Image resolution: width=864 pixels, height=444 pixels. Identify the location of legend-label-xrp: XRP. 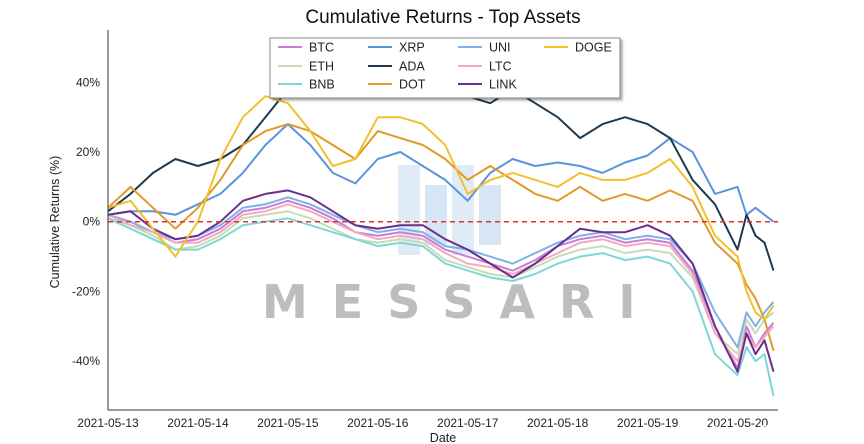
(412, 48).